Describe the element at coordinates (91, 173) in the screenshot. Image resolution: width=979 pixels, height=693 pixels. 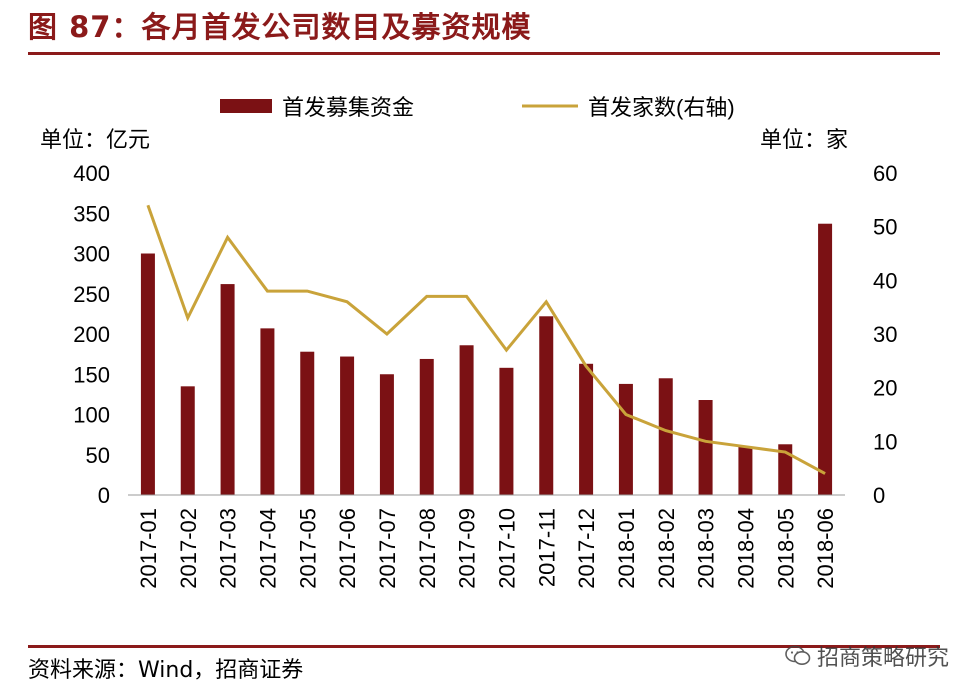
I see `left-tick-label: 400` at that location.